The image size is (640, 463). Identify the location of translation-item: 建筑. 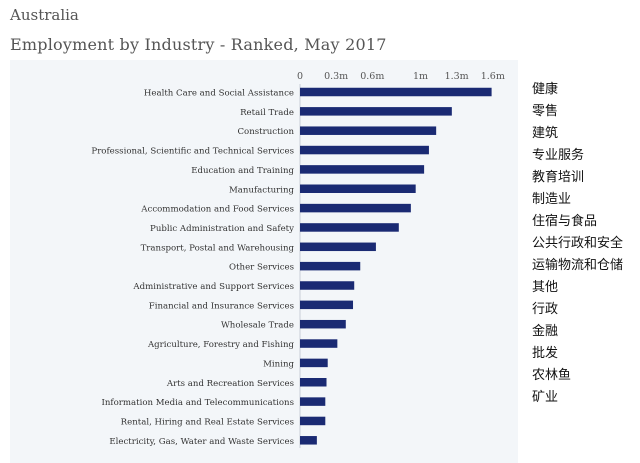
(545, 133).